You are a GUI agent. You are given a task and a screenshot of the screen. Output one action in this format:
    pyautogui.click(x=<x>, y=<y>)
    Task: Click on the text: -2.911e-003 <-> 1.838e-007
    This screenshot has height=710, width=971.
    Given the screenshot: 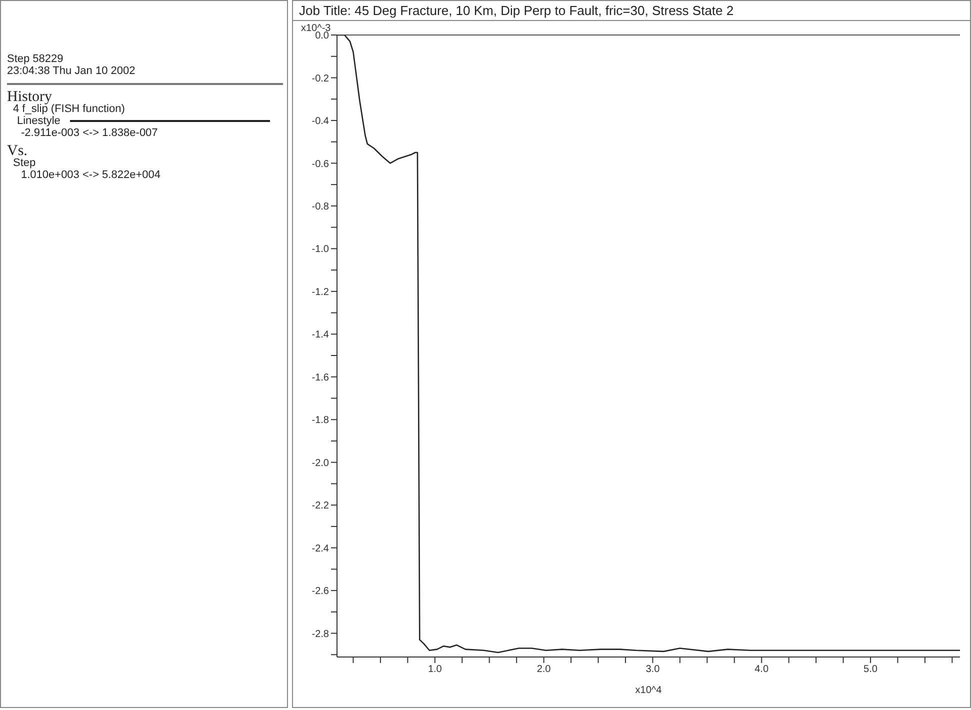 What is the action you would take?
    pyautogui.click(x=89, y=133)
    